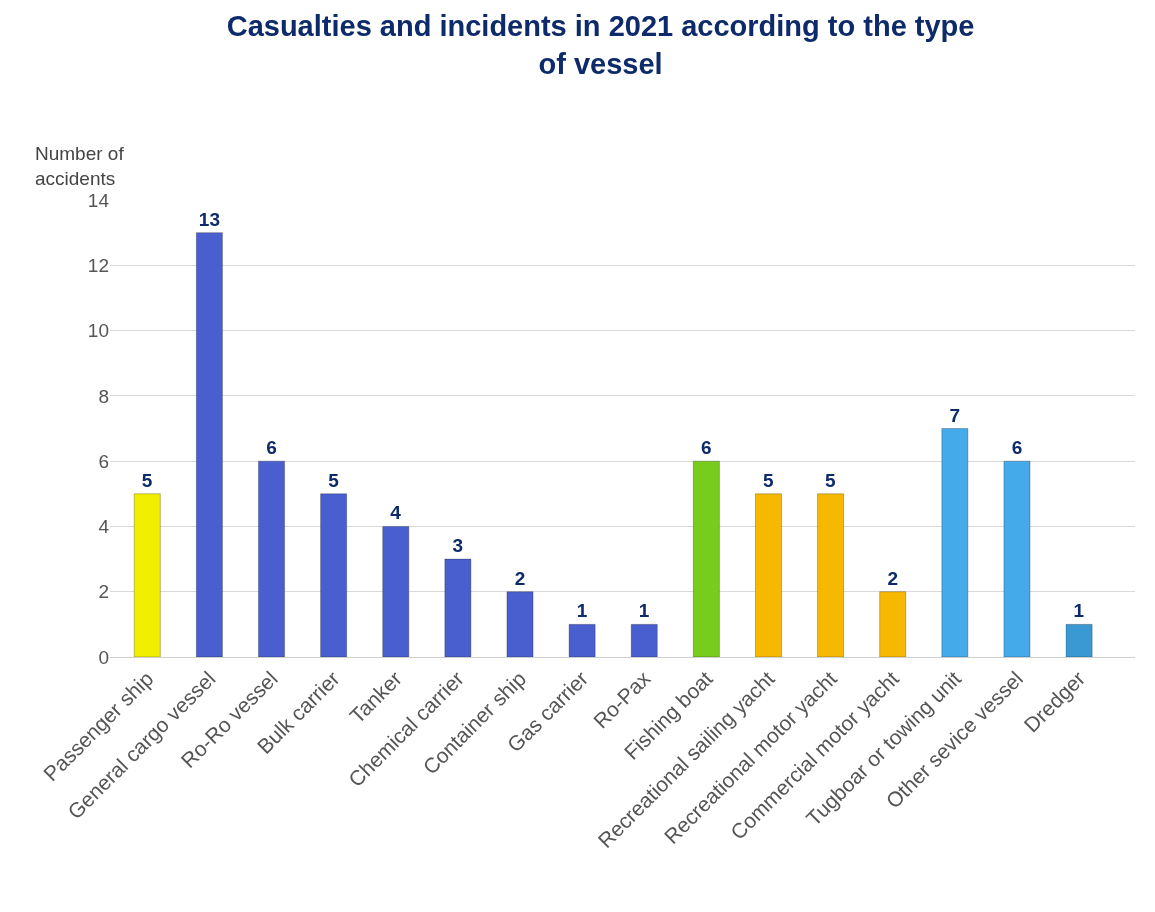 The image size is (1155, 912). I want to click on y-tick-label: 6, so click(103, 461).